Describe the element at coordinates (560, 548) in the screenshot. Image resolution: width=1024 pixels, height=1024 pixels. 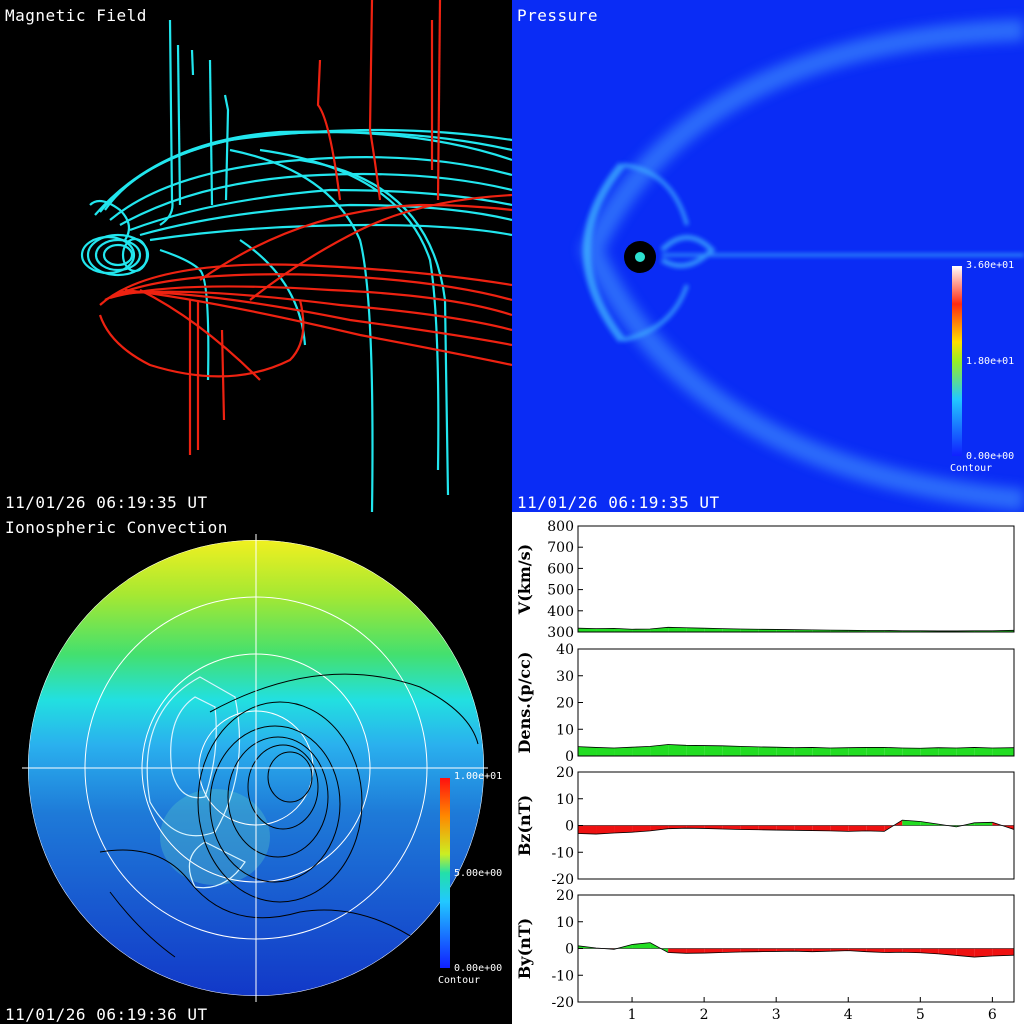
I see `chart-ytick-label: 700` at that location.